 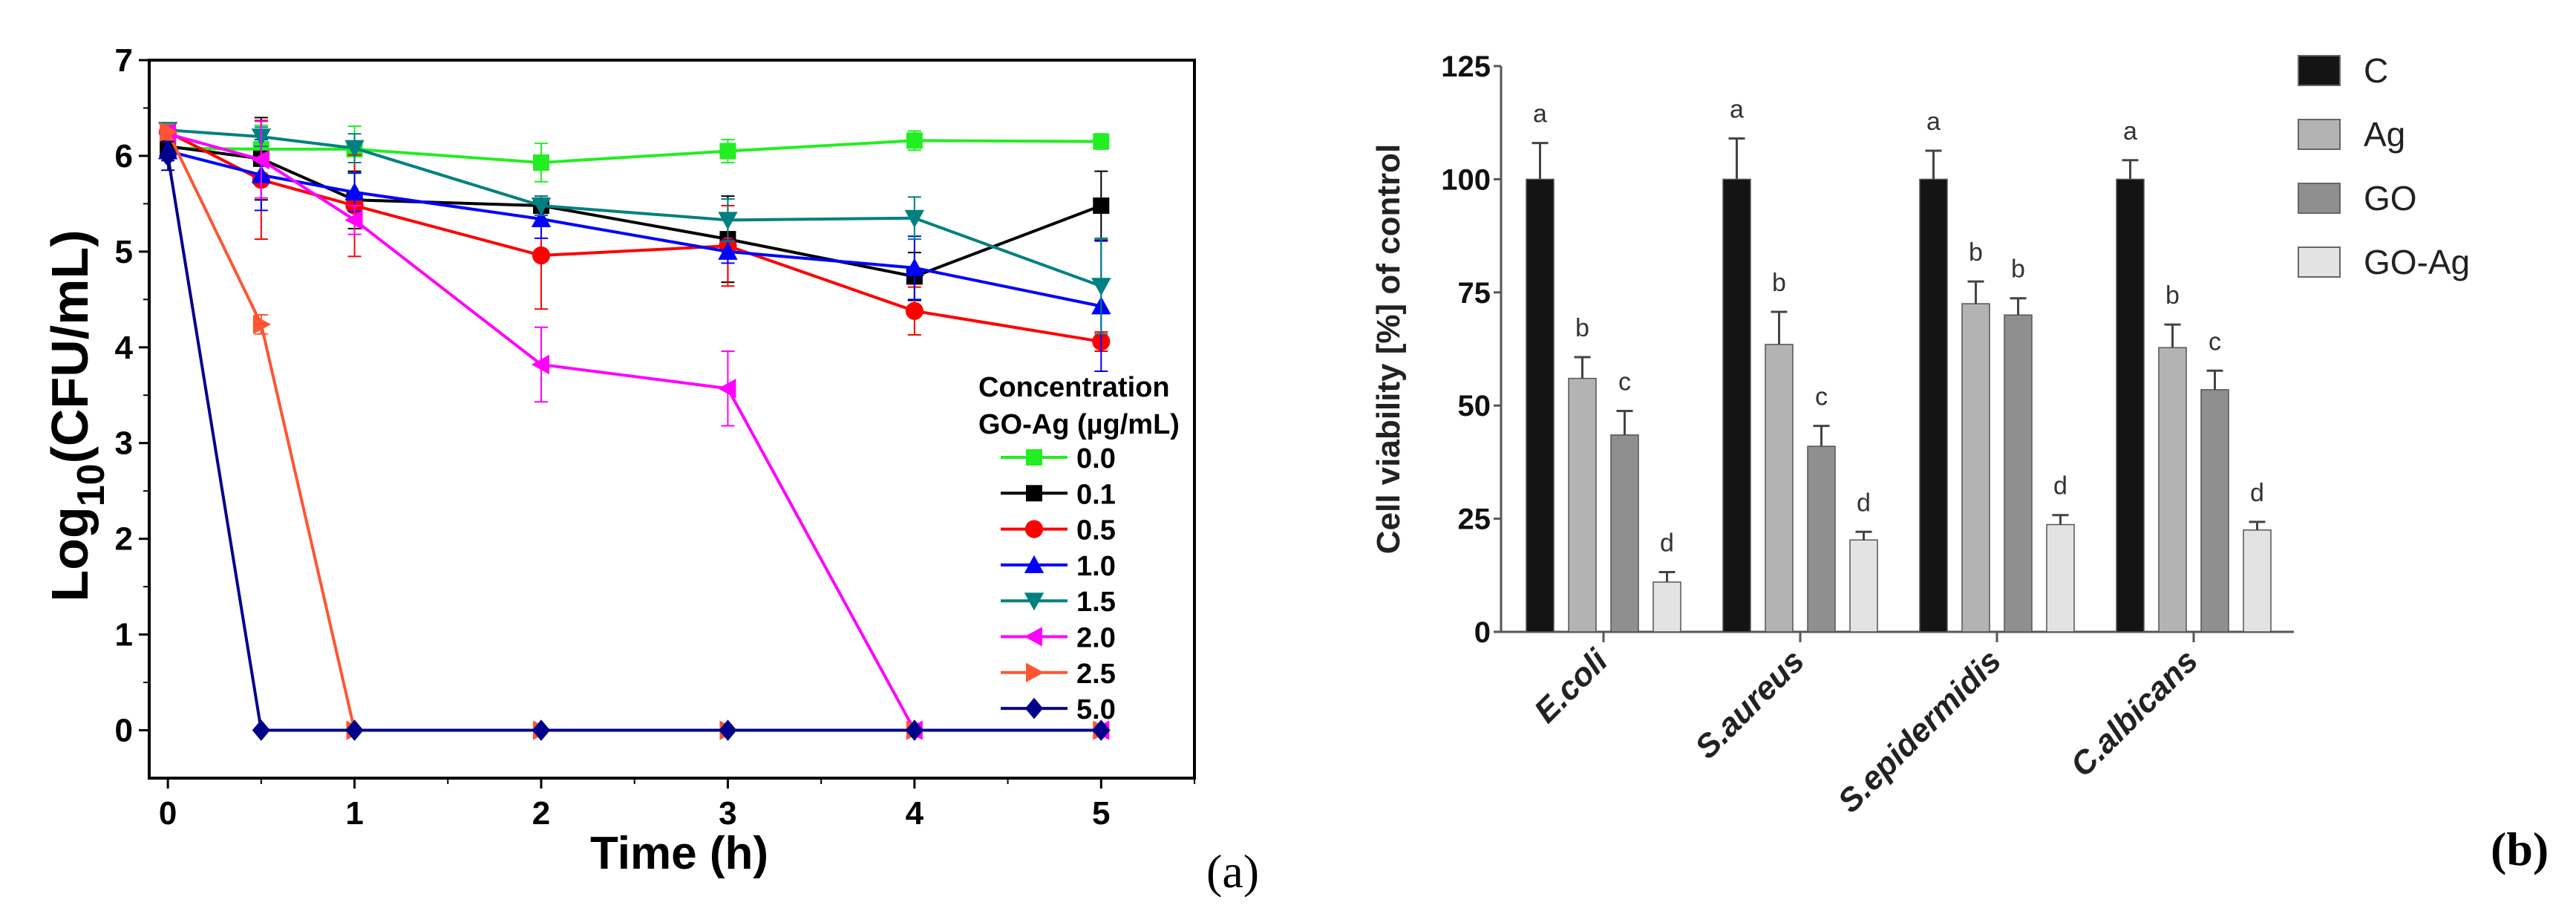 I want to click on bar-group-E.coli: a b c d, so click(x=1604, y=367).